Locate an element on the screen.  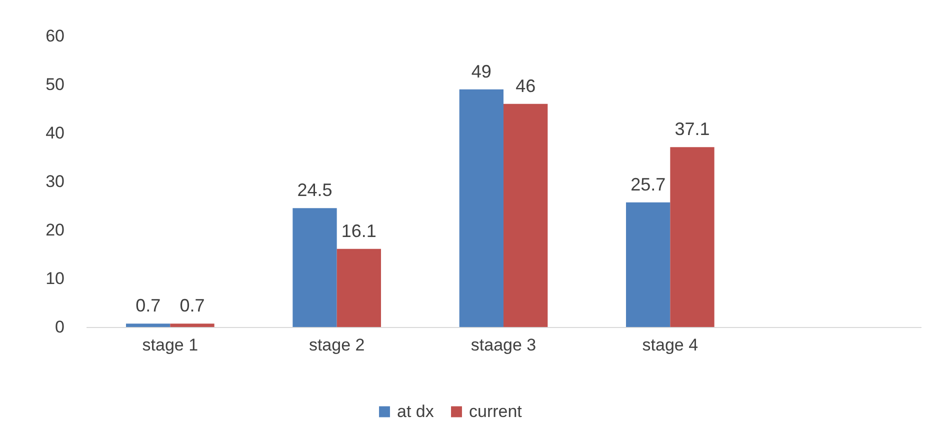
data-label: 46 is located at coordinates (526, 86).